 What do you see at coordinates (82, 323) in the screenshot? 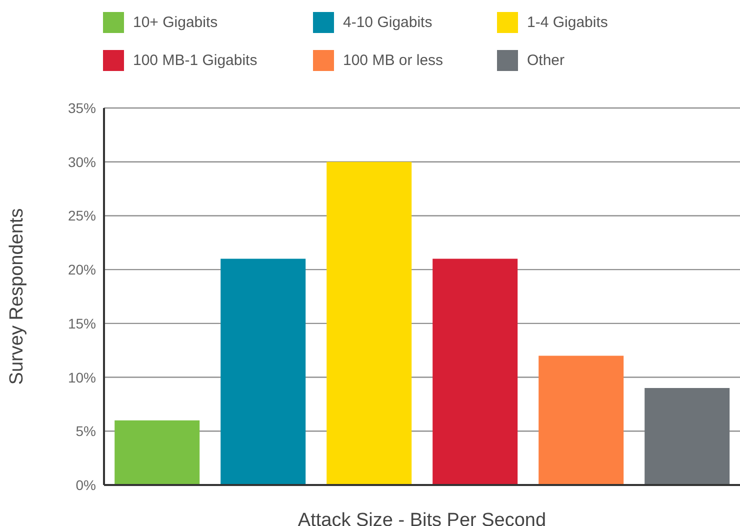
I see `y-tick-label: 15%` at bounding box center [82, 323].